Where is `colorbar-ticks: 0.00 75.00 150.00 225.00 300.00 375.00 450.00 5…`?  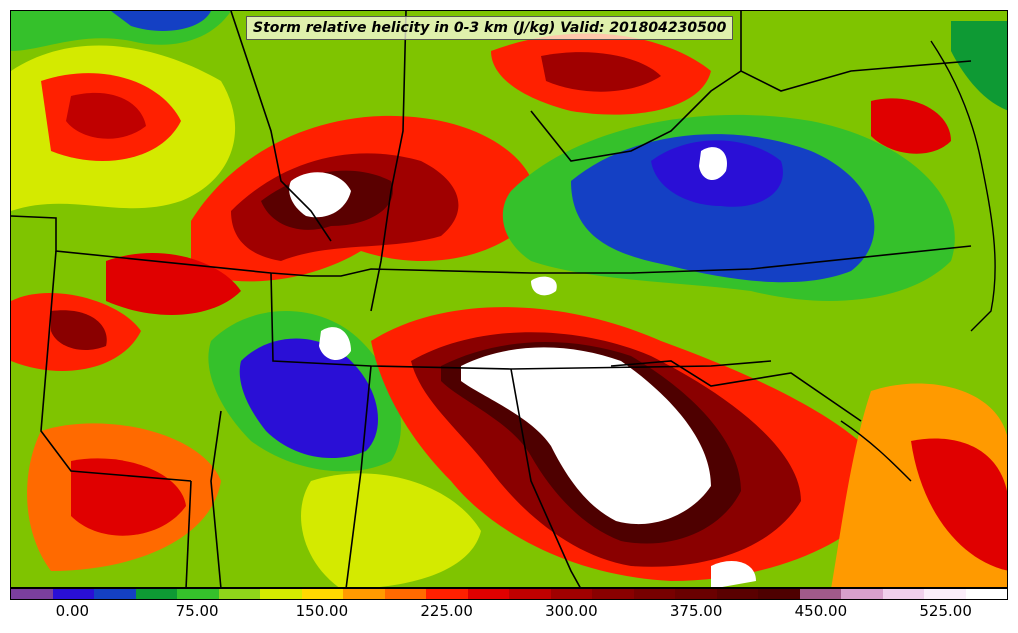
colorbar-ticks: 0.00 75.00 150.00 225.00 300.00 375.00 450.00 5… is located at coordinates (509, 613).